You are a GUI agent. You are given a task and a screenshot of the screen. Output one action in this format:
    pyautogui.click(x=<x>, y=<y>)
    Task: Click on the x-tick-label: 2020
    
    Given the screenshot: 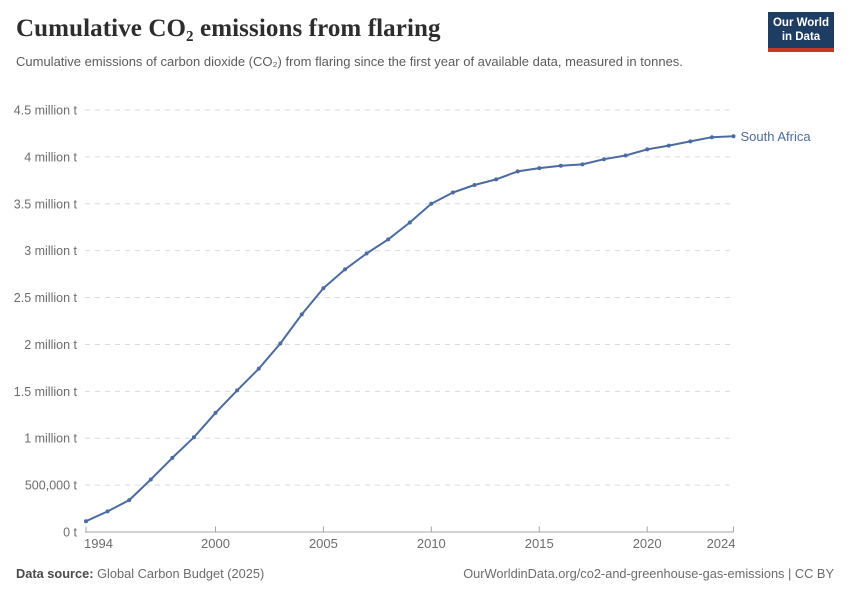 What is the action you would take?
    pyautogui.click(x=647, y=543)
    